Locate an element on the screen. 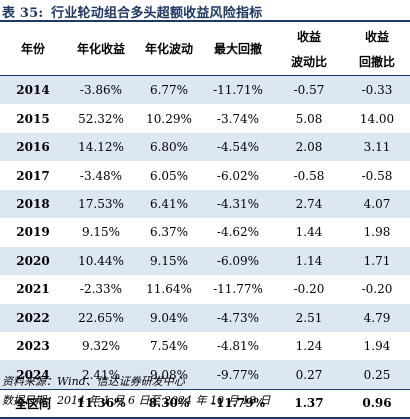  value-cell: 10.44% is located at coordinates (101, 261).